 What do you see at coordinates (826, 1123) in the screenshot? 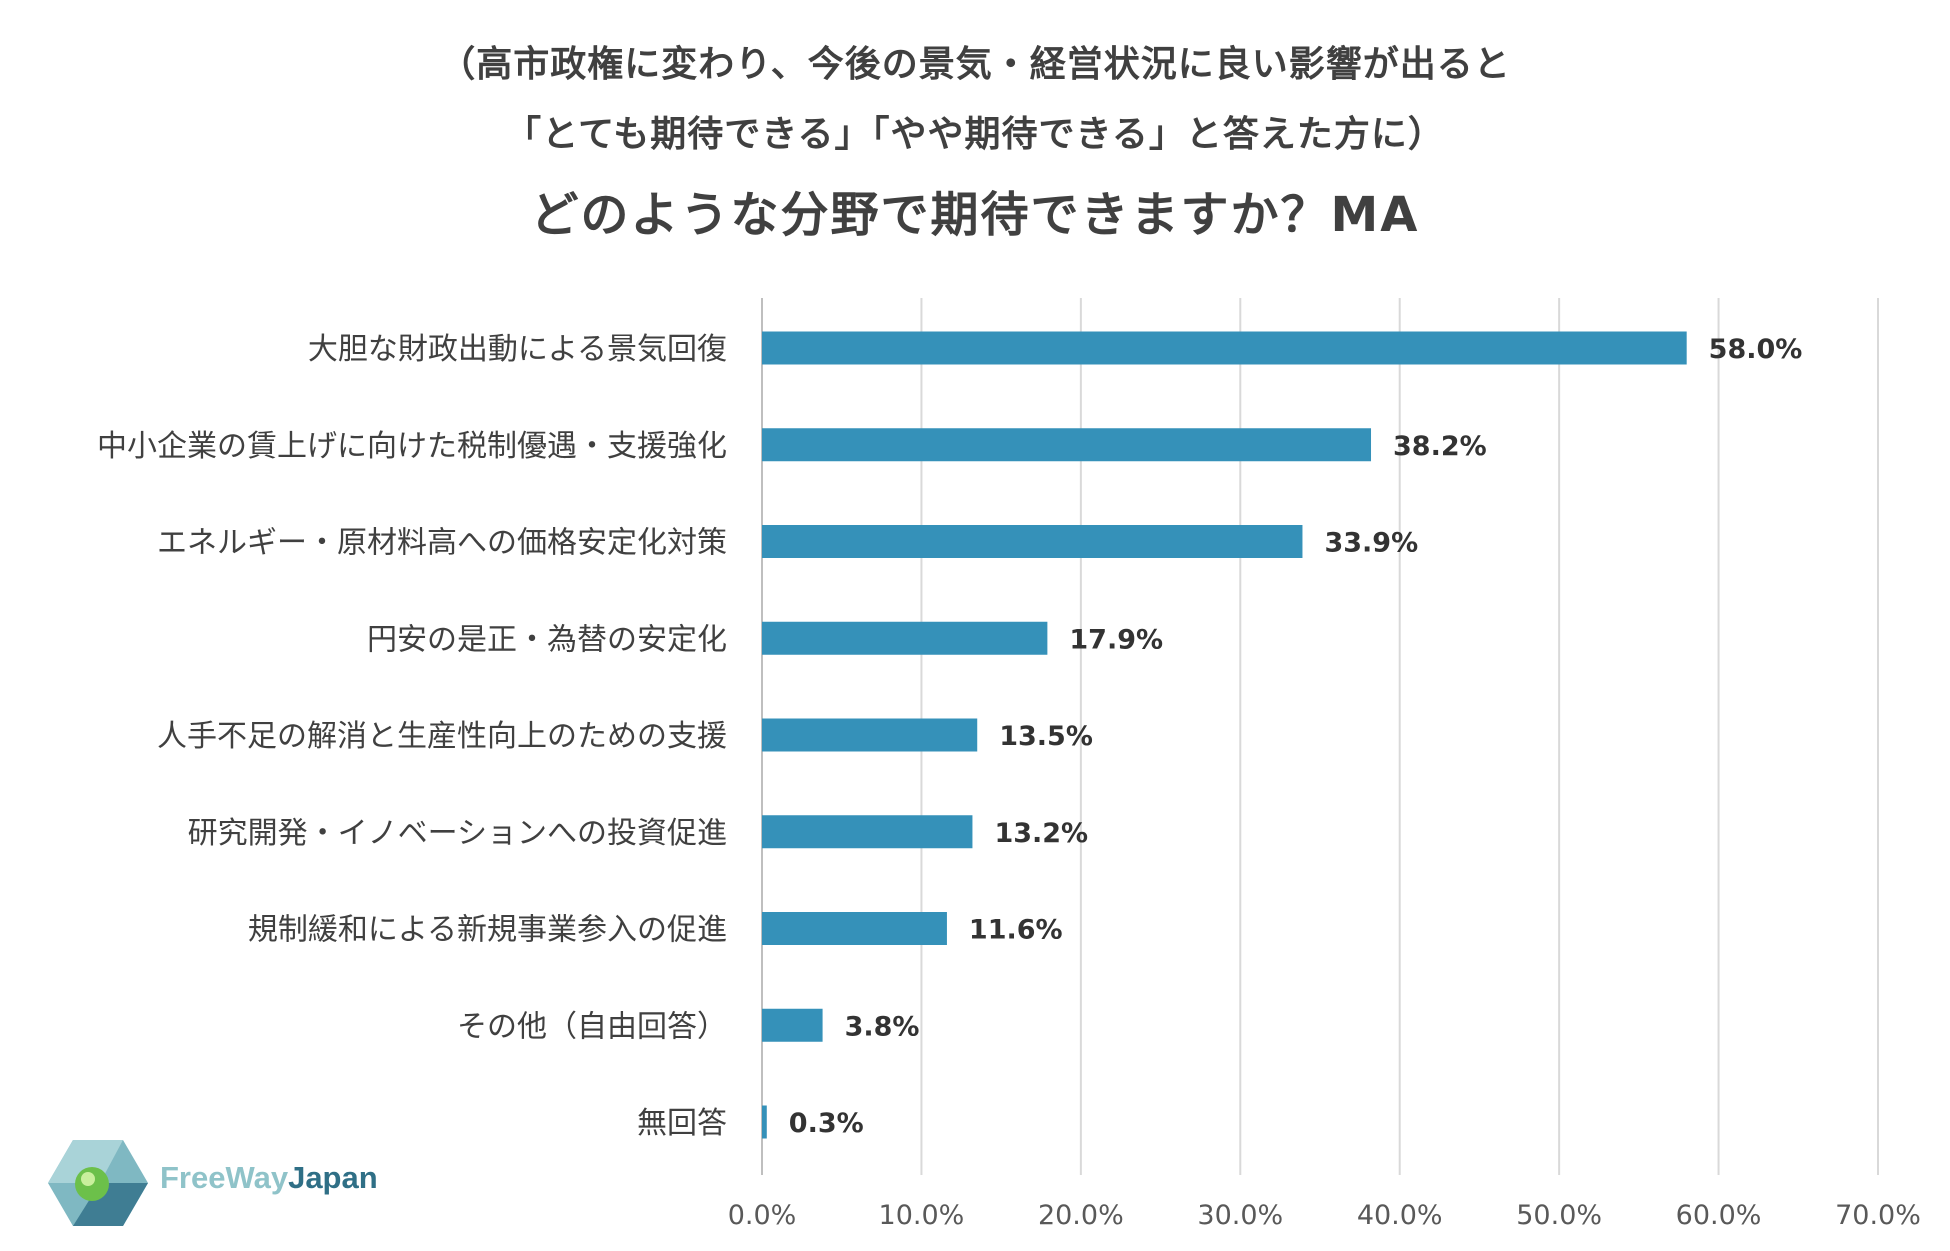
I see `data-label: 0.3%` at bounding box center [826, 1123].